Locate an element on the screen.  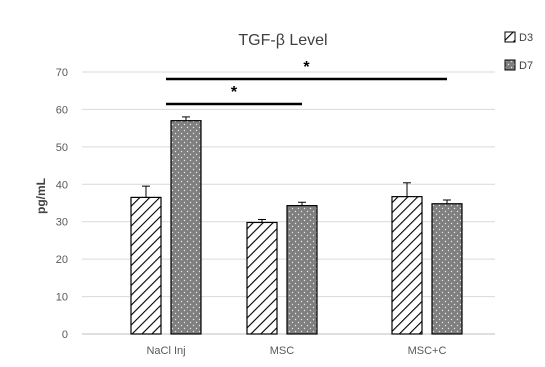
y-tick-label: 50 is located at coordinates (62, 148).